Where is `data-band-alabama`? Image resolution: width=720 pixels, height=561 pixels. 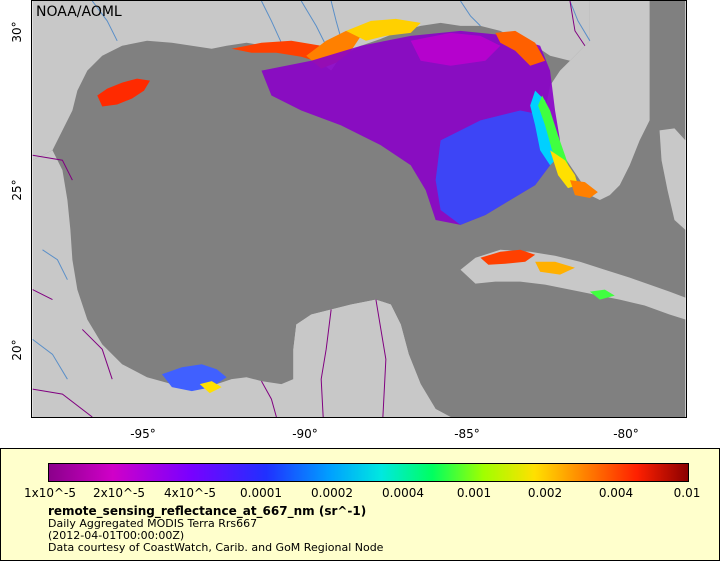
data-band-alabama is located at coordinates (383, 29).